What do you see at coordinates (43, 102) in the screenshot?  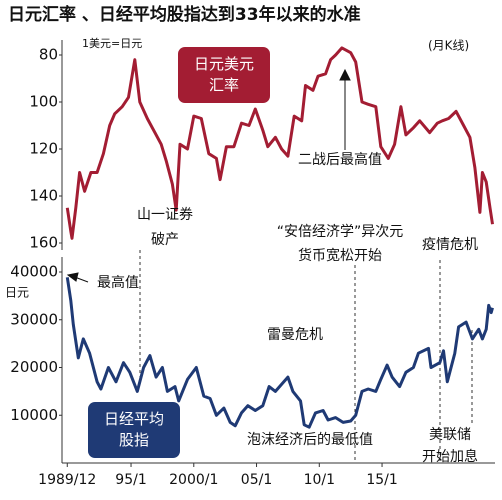 I see `y-tick-label: 100` at bounding box center [43, 102].